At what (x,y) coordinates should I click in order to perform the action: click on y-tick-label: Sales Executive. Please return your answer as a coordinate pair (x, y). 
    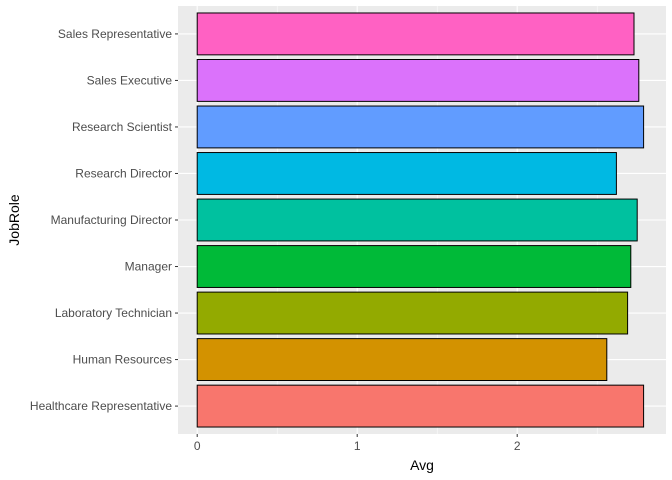
    Looking at the image, I should click on (130, 80).